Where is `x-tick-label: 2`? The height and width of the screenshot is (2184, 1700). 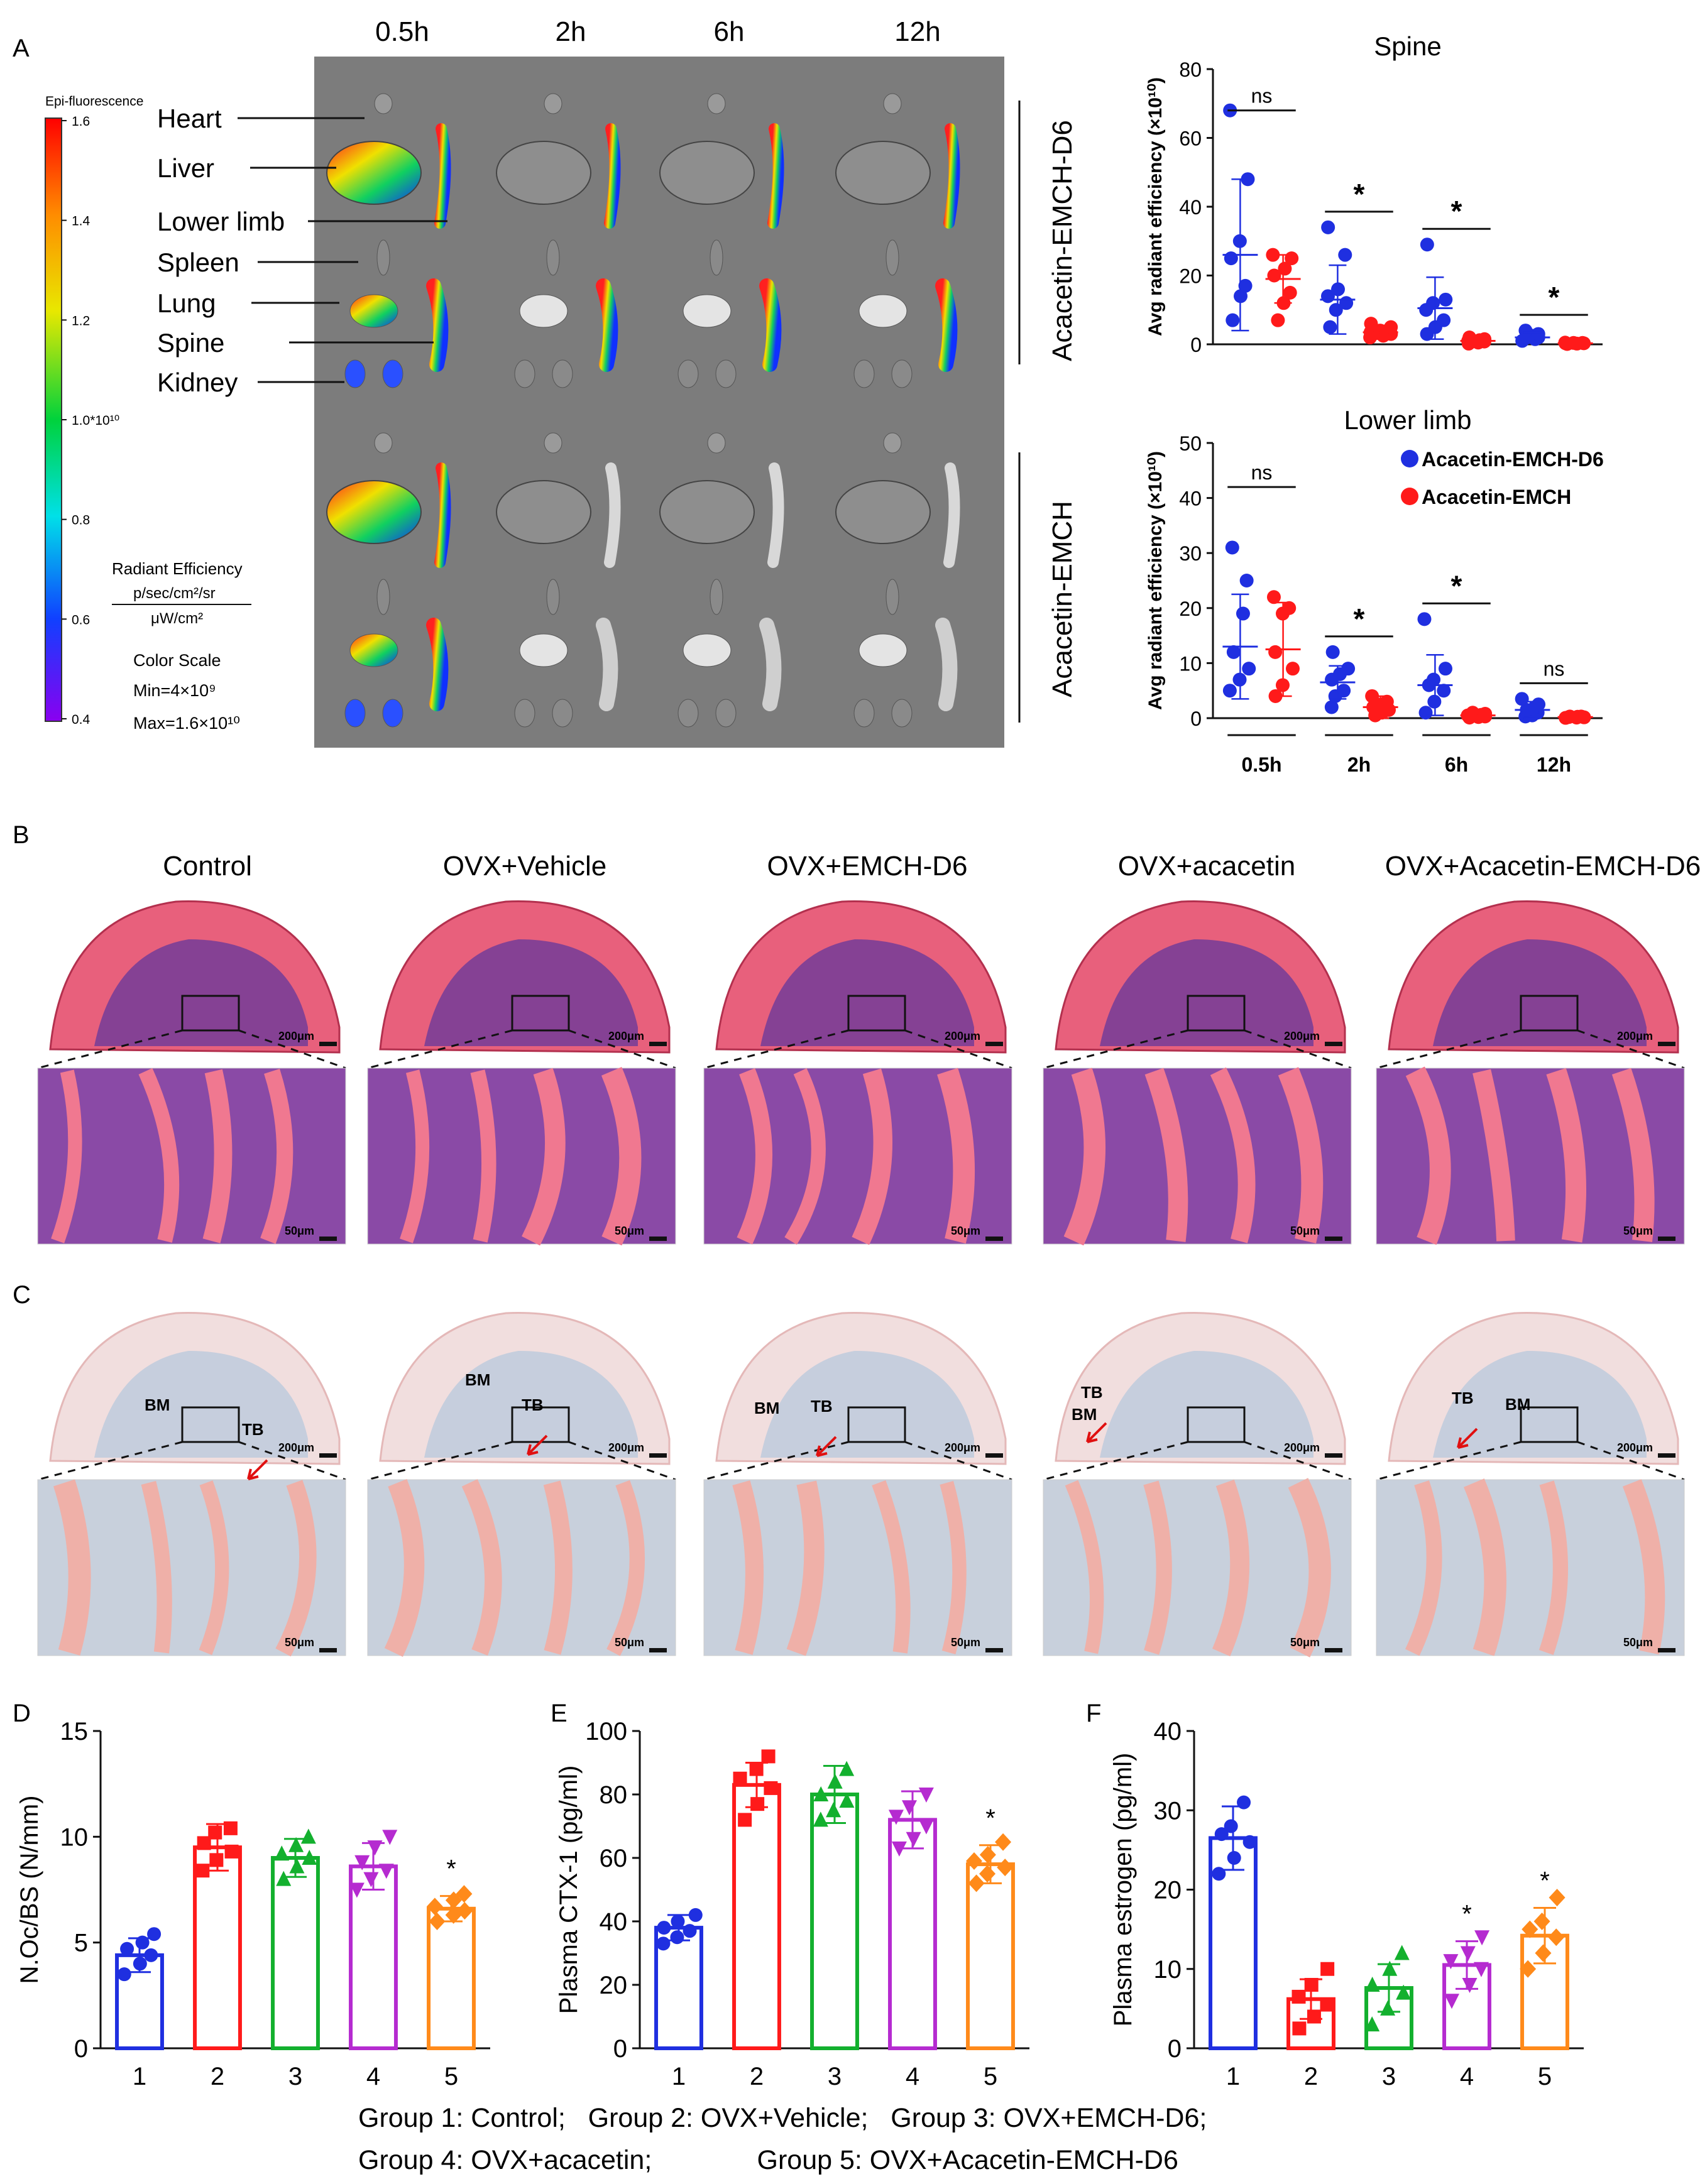
x-tick-label: 2 is located at coordinates (217, 2076).